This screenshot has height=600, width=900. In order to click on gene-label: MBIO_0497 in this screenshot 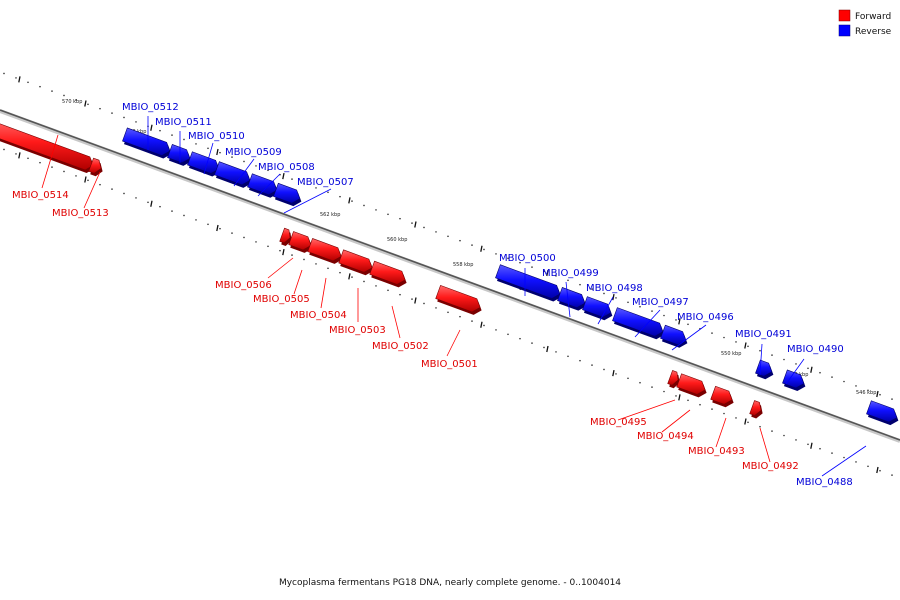, I will do `click(660, 302)`.